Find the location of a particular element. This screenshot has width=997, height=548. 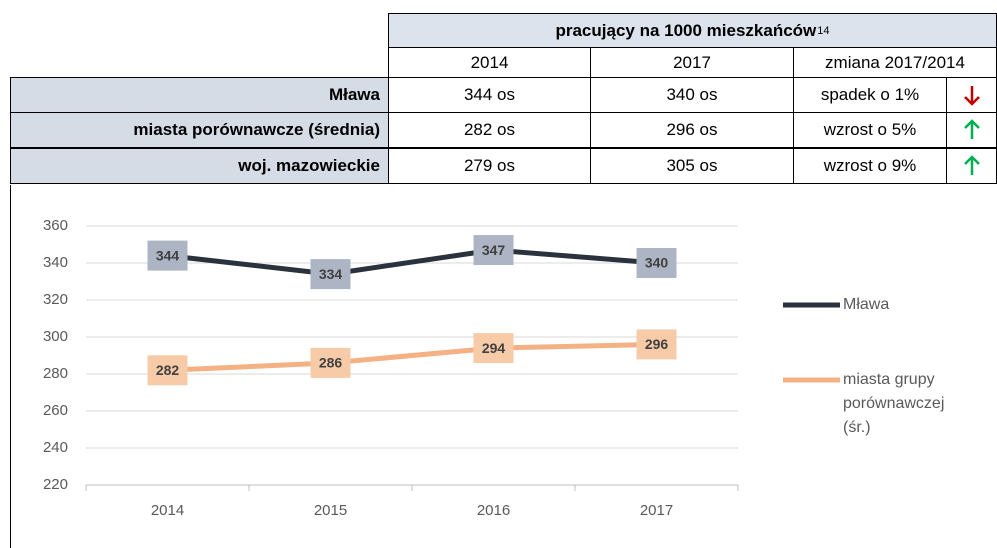

data-label: 334 is located at coordinates (331, 274).